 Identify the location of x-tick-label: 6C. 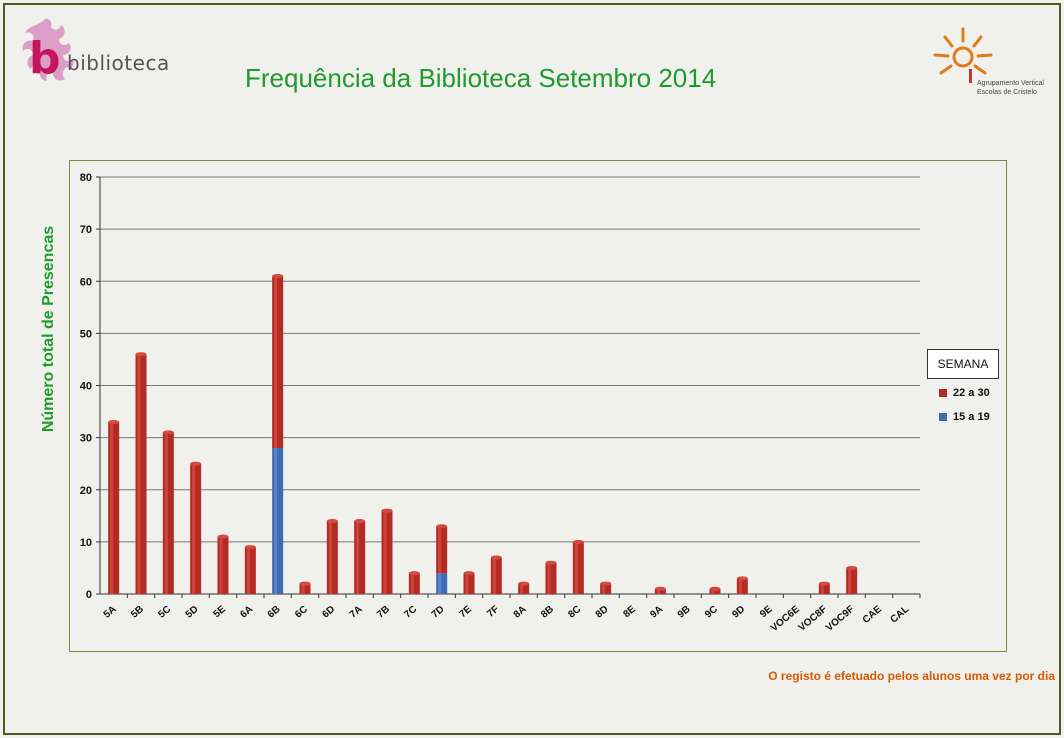
(301, 612).